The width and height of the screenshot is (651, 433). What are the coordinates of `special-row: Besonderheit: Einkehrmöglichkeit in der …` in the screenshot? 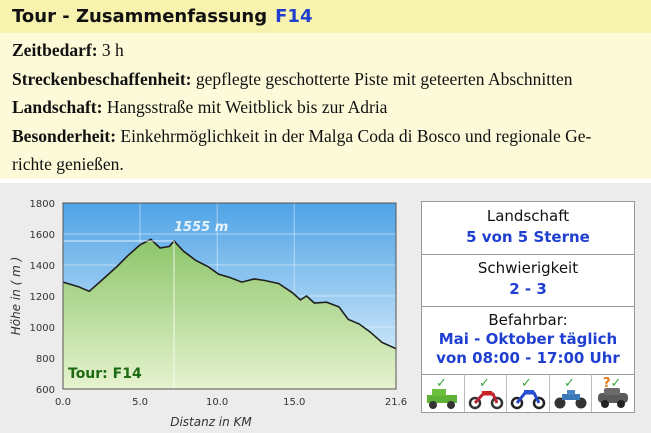 It's located at (325, 150).